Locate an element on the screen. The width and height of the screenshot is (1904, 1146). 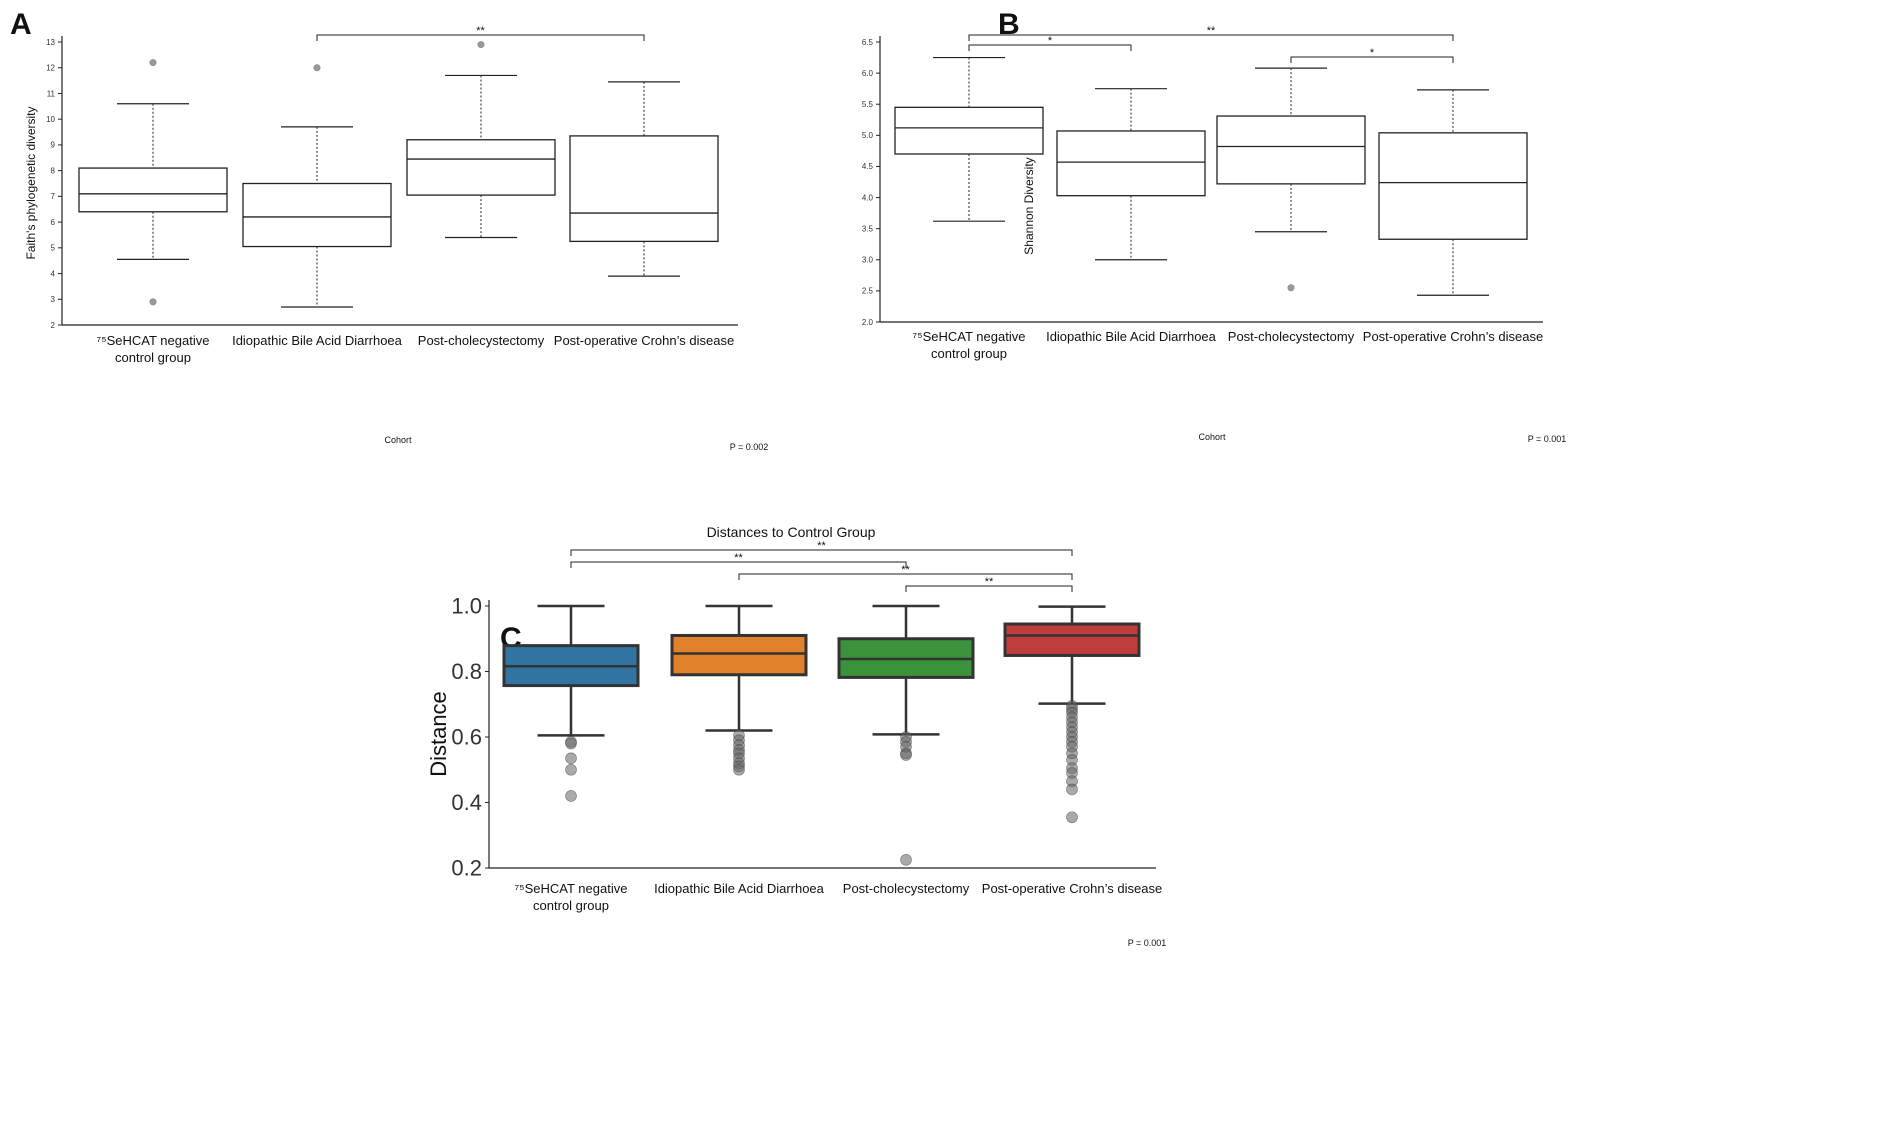
y-tick-label: 6.0 is located at coordinates (868, 73).